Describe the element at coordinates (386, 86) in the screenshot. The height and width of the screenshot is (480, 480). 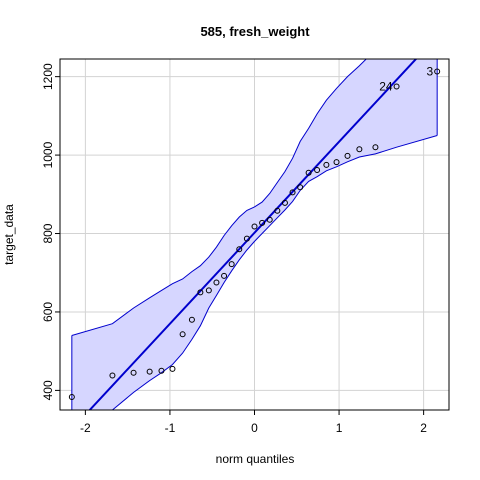
I see `point-label: 24` at that location.